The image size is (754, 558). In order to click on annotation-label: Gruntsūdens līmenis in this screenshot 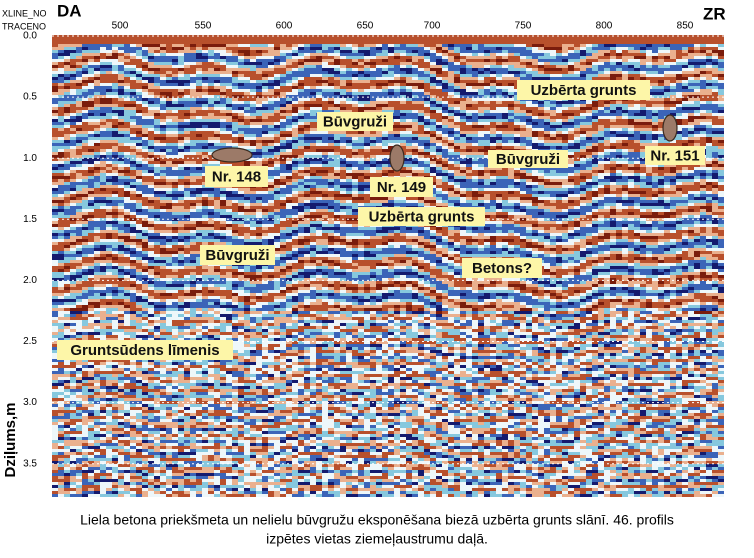, I will do `click(144, 350)`.